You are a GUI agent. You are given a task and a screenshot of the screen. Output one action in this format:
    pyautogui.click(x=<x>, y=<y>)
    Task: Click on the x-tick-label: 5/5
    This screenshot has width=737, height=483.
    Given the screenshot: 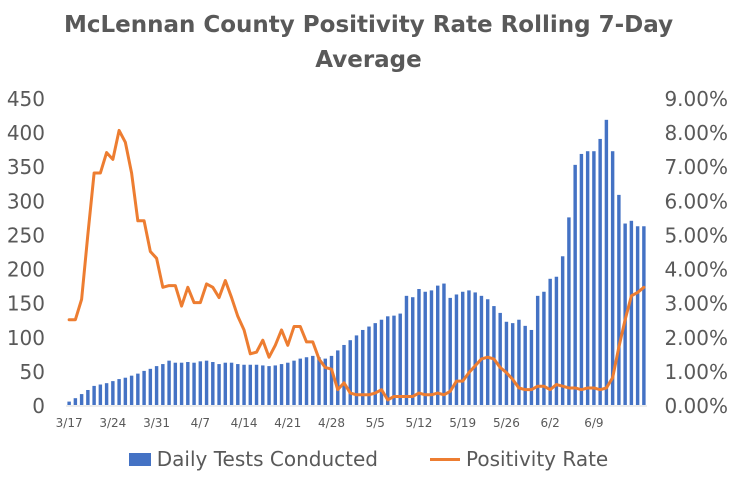 What is the action you would take?
    pyautogui.click(x=375, y=423)
    